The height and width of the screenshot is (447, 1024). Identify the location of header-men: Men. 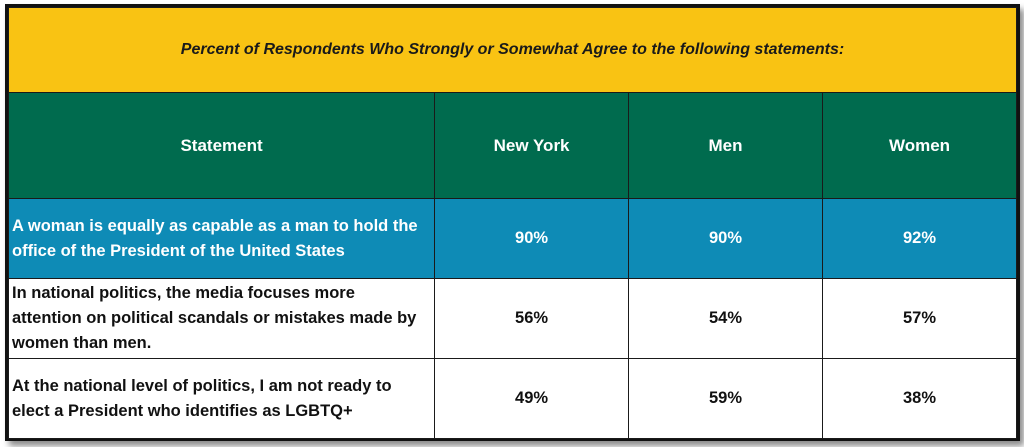
(725, 145).